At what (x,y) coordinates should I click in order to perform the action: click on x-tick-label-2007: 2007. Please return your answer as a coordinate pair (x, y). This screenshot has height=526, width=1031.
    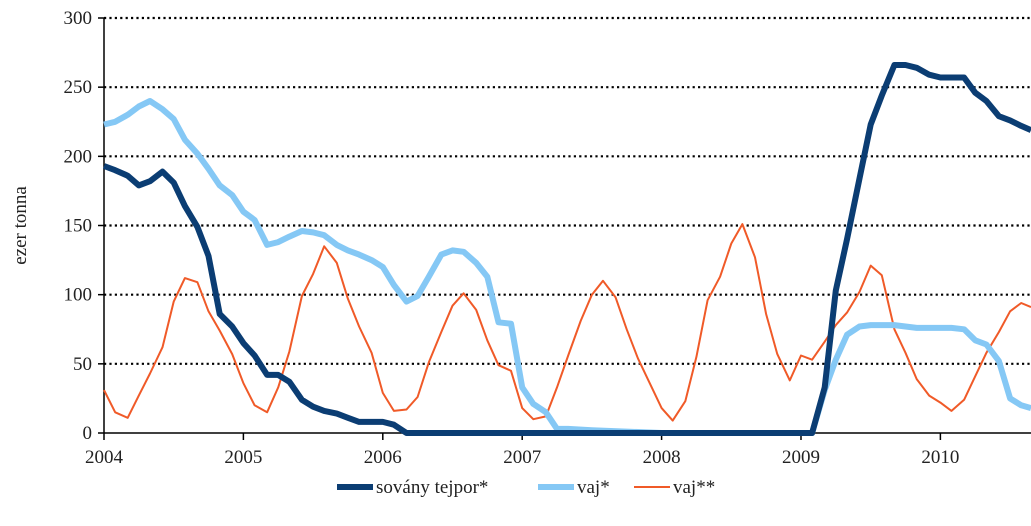
    Looking at the image, I should click on (522, 457).